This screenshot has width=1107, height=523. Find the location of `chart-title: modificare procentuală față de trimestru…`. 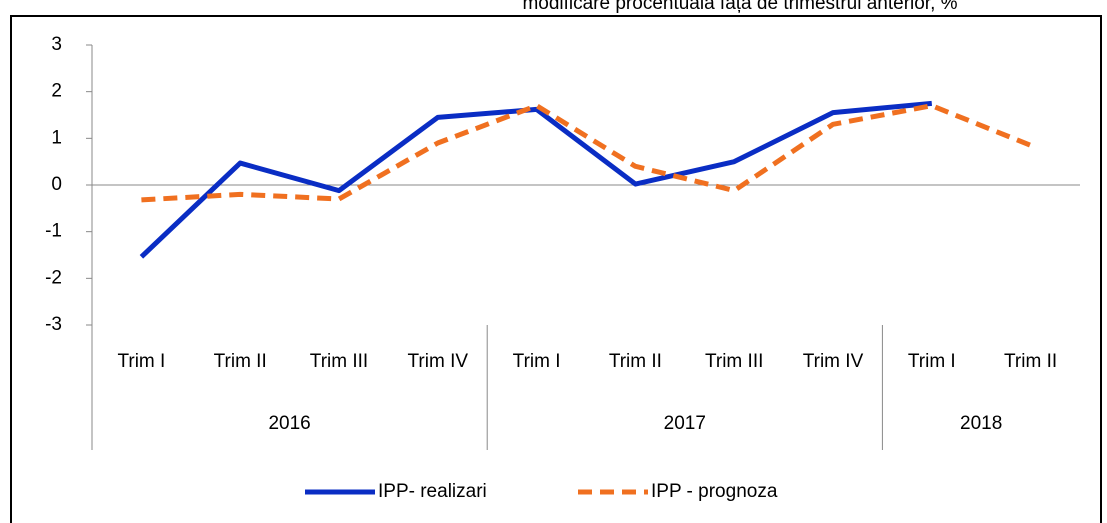

chart-title: modificare procentuală față de trimestru… is located at coordinates (739, 7).